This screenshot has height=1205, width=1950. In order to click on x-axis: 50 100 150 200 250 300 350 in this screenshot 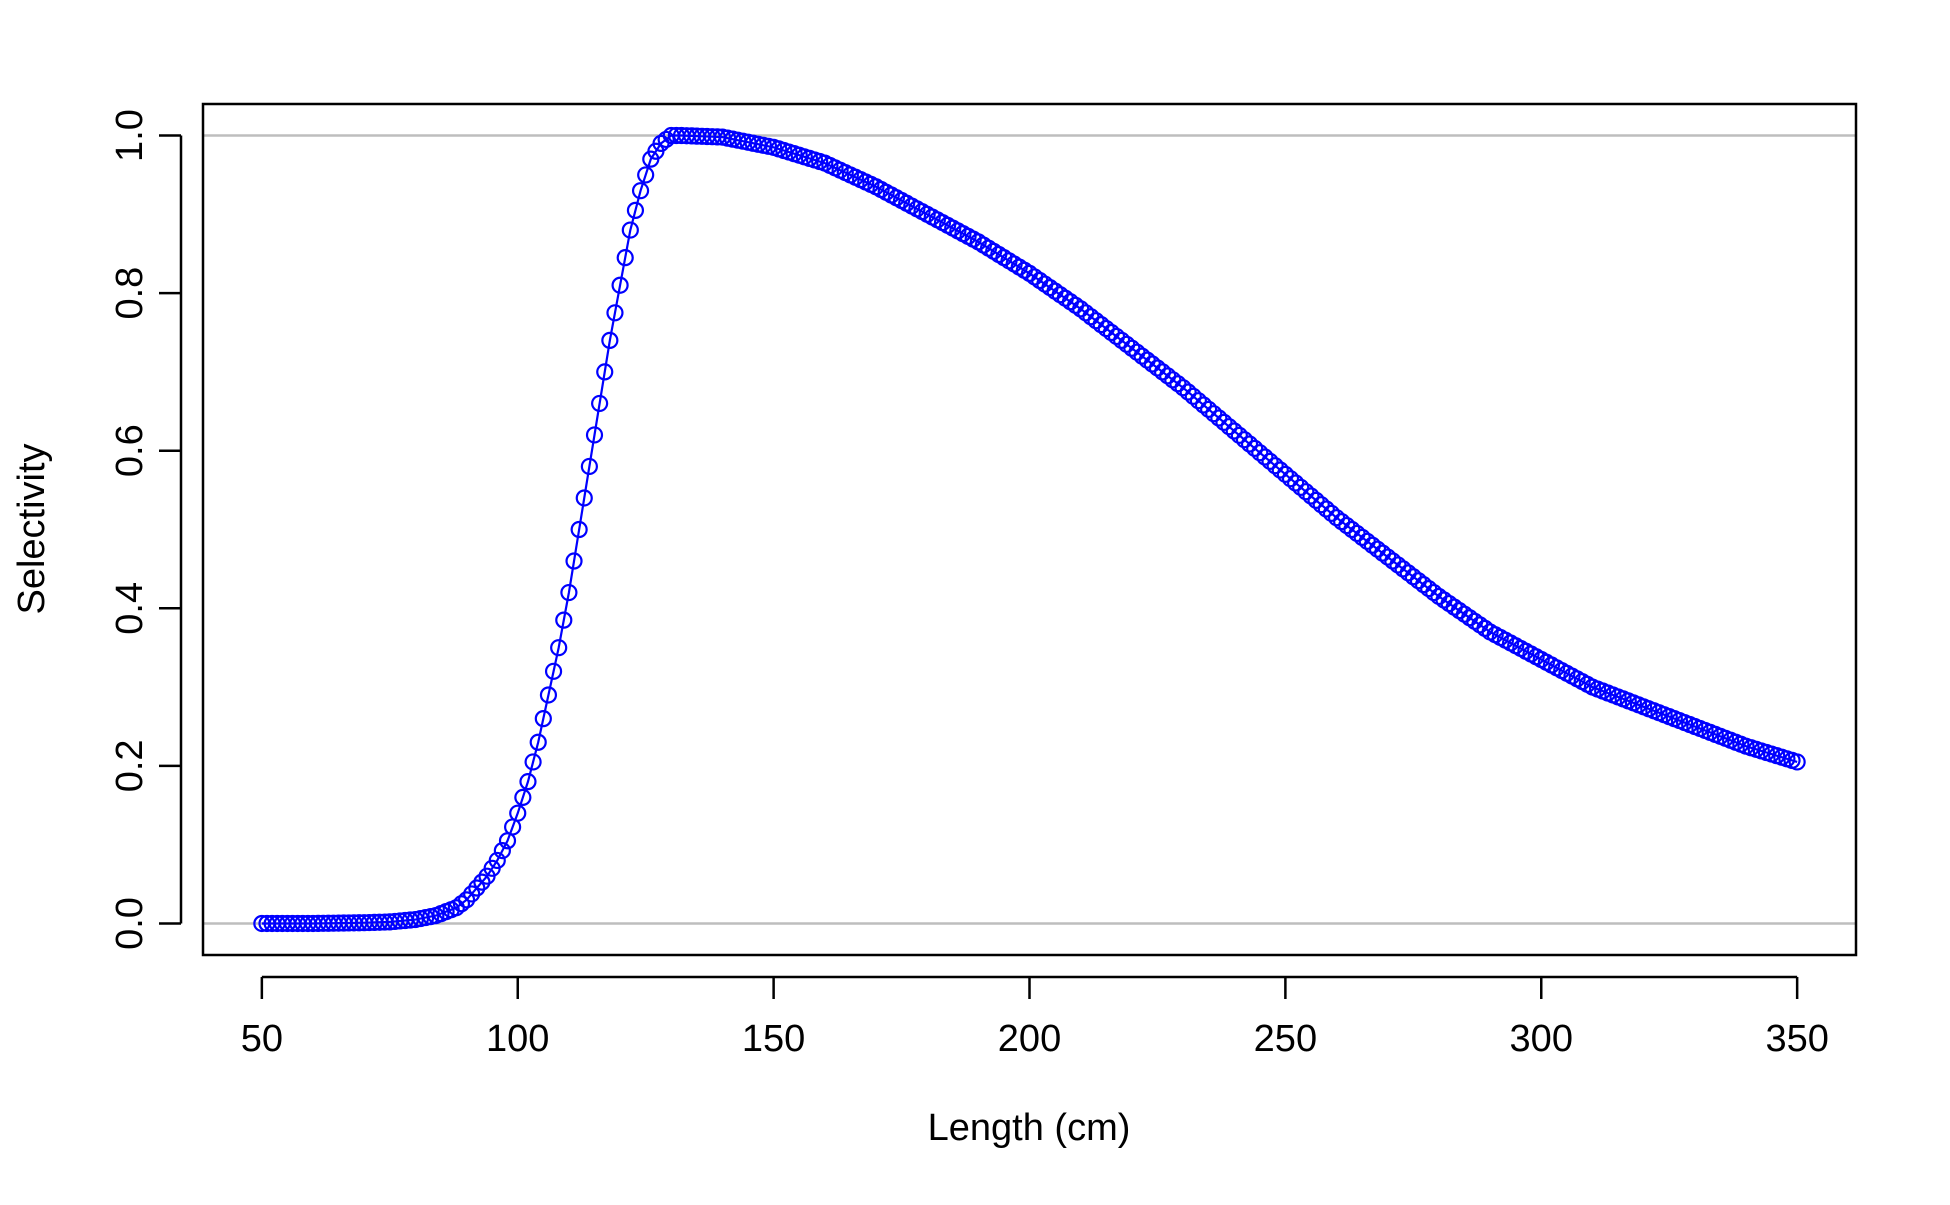, I will do `click(1035, 1017)`.